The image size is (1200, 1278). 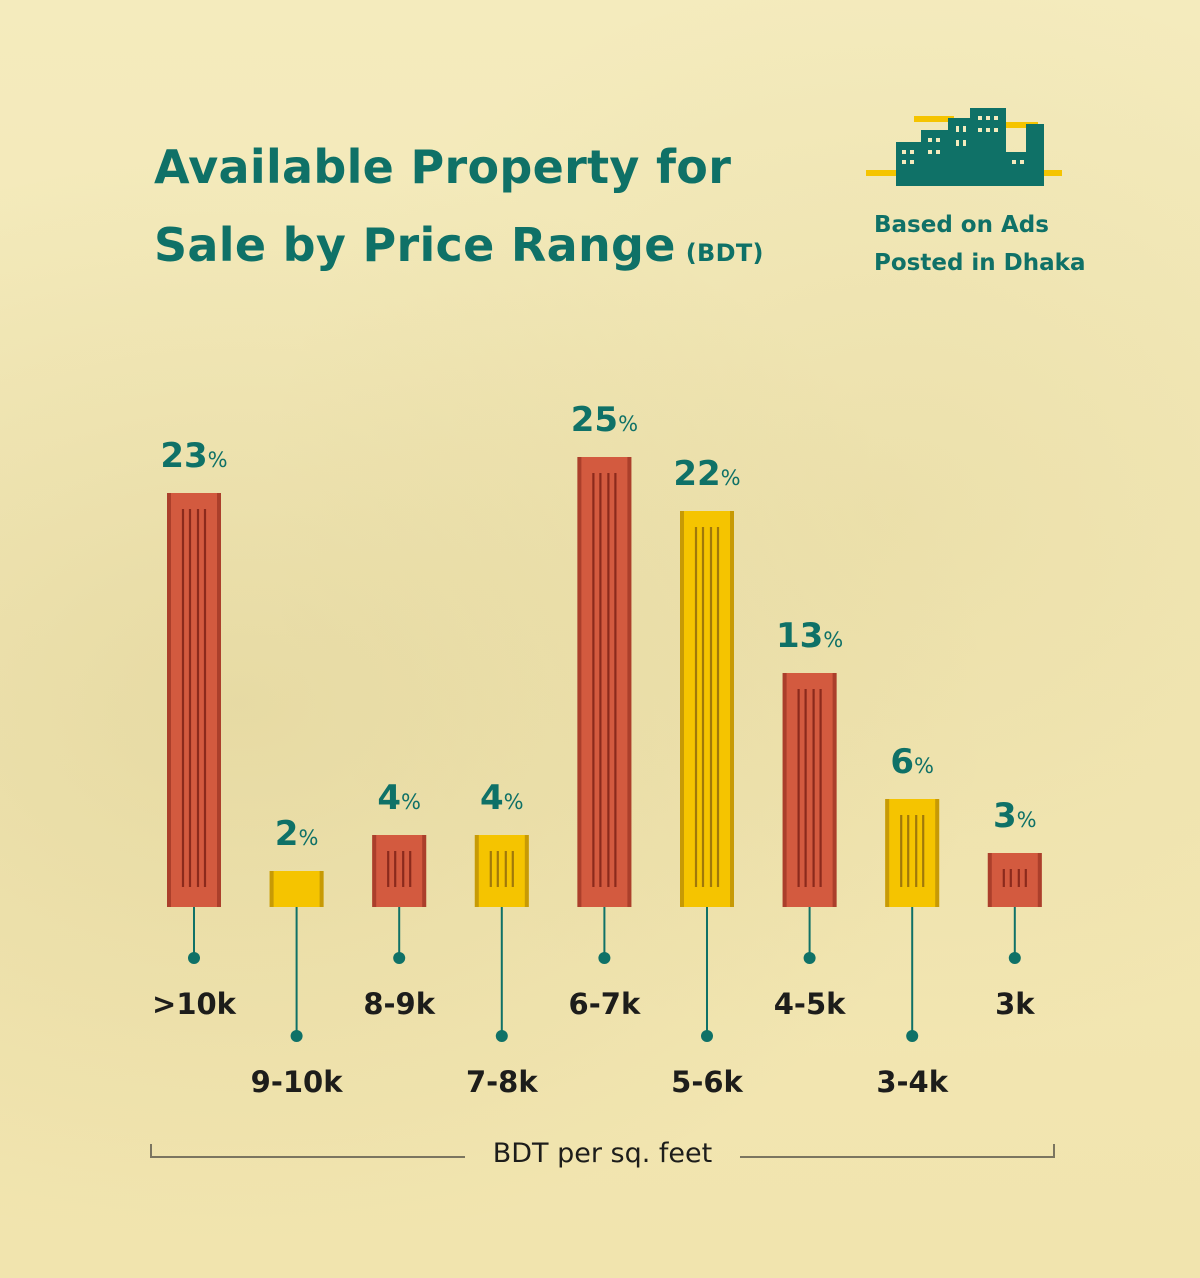 What do you see at coordinates (502, 1082) in the screenshot?
I see `category-label: 7-8k` at bounding box center [502, 1082].